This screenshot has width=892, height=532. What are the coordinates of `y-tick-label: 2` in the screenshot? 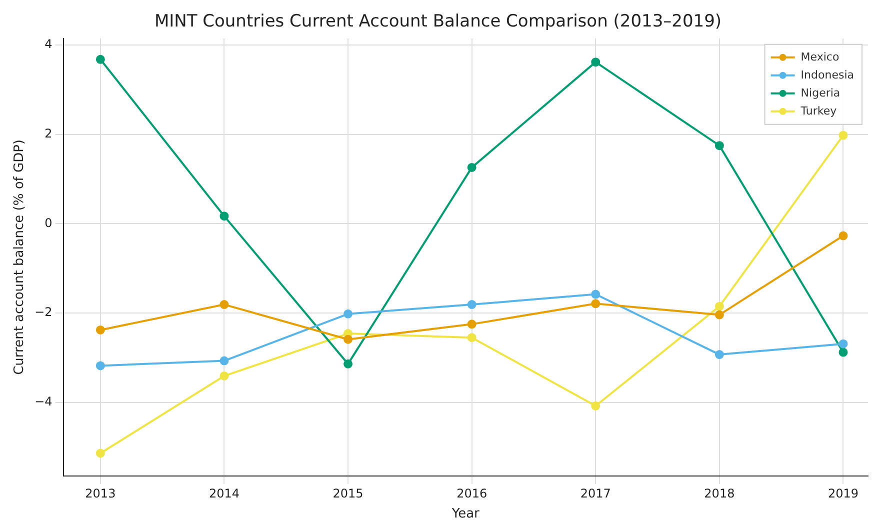 It's located at (48, 133).